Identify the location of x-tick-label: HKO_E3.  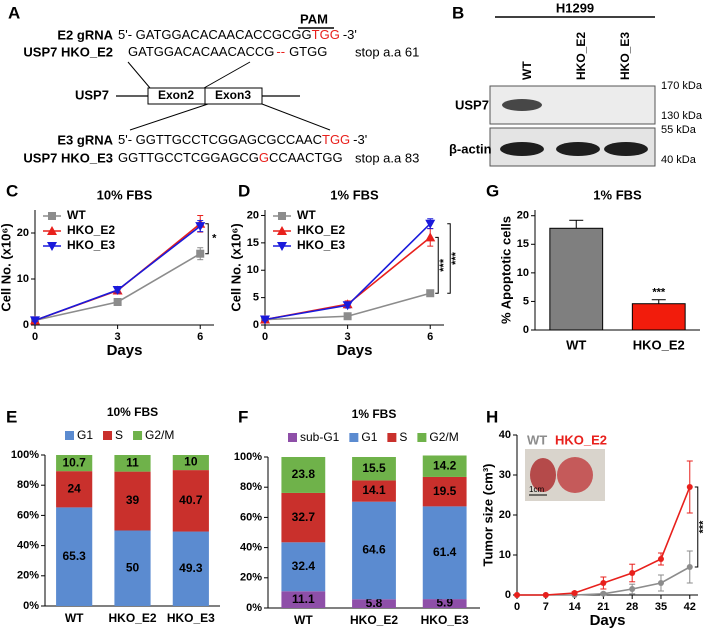
(191, 618).